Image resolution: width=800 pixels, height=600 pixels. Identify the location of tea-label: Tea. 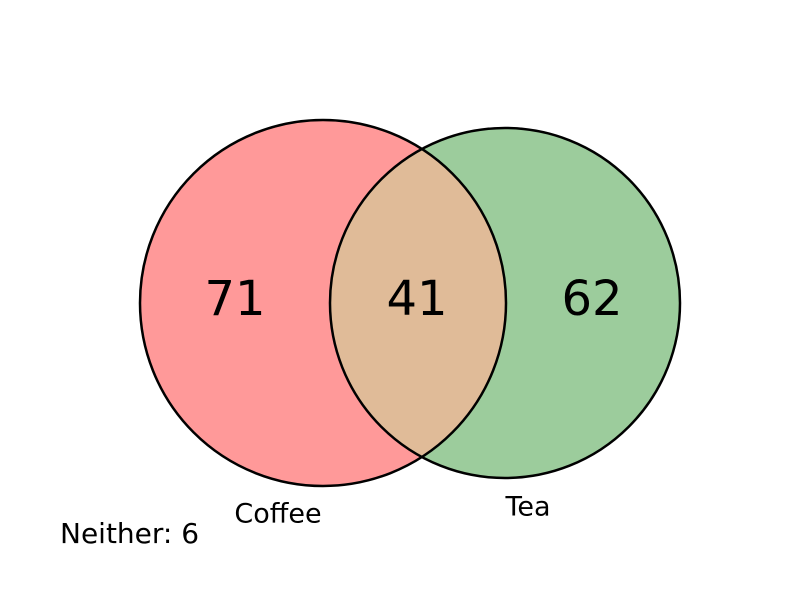
(527, 507).